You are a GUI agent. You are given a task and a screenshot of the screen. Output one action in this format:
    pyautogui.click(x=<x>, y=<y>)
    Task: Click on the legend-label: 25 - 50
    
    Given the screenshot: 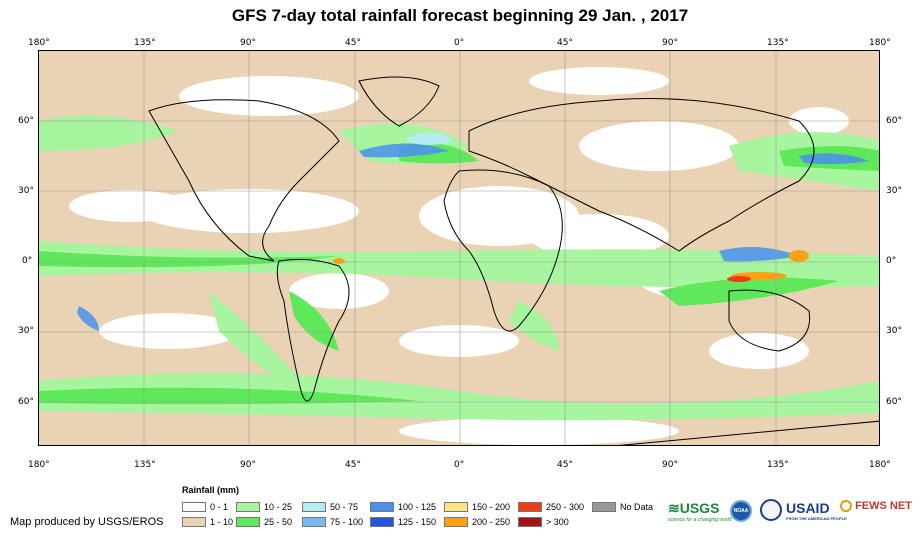 What is the action you would take?
    pyautogui.click(x=278, y=522)
    